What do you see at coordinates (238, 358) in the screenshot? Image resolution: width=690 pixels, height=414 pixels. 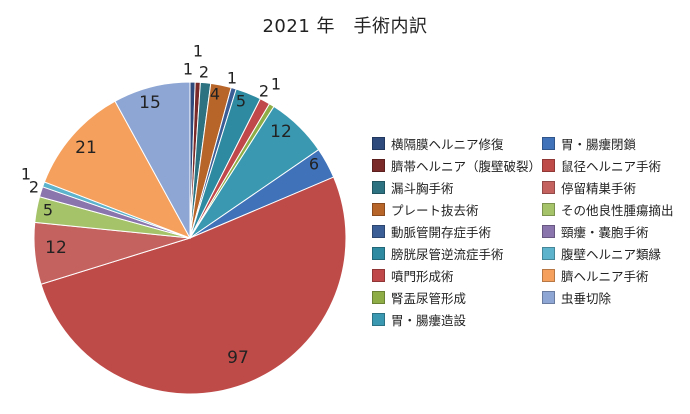 I see `data-label: 97` at bounding box center [238, 358].